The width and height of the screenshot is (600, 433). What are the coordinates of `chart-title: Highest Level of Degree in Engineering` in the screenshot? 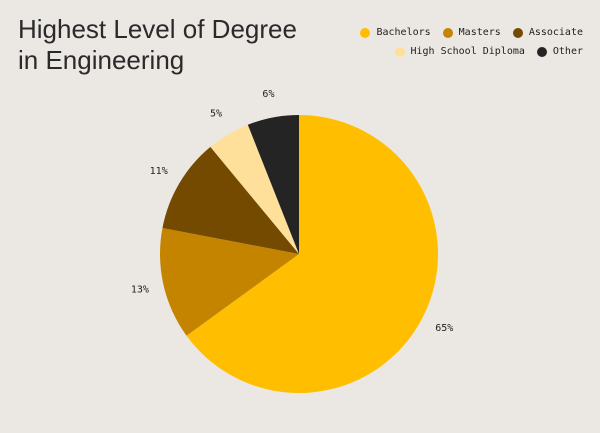 It's located at (157, 45).